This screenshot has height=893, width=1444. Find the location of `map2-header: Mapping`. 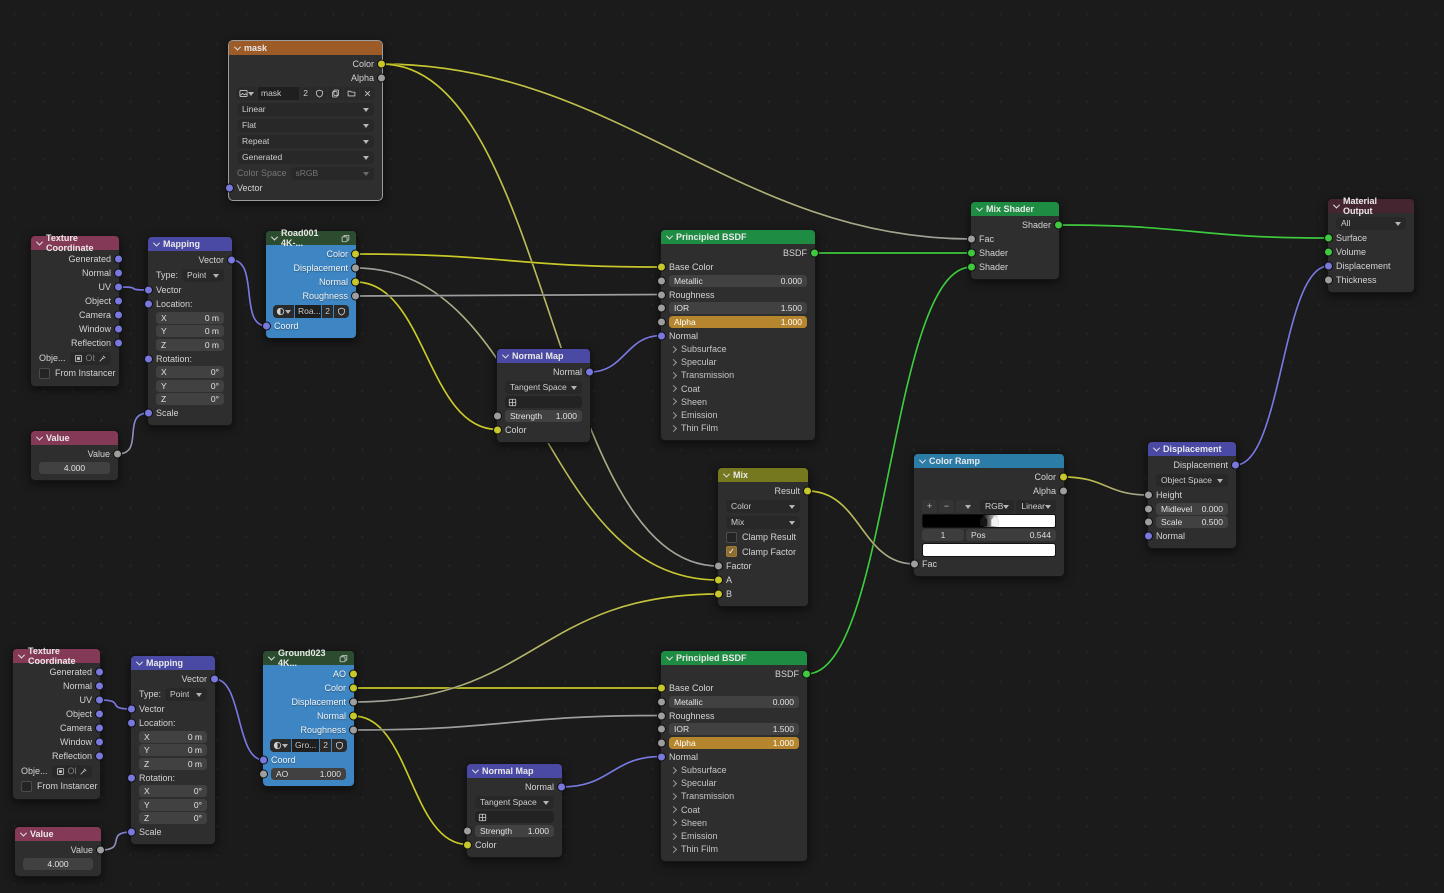

map2-header: Mapping is located at coordinates (173, 663).